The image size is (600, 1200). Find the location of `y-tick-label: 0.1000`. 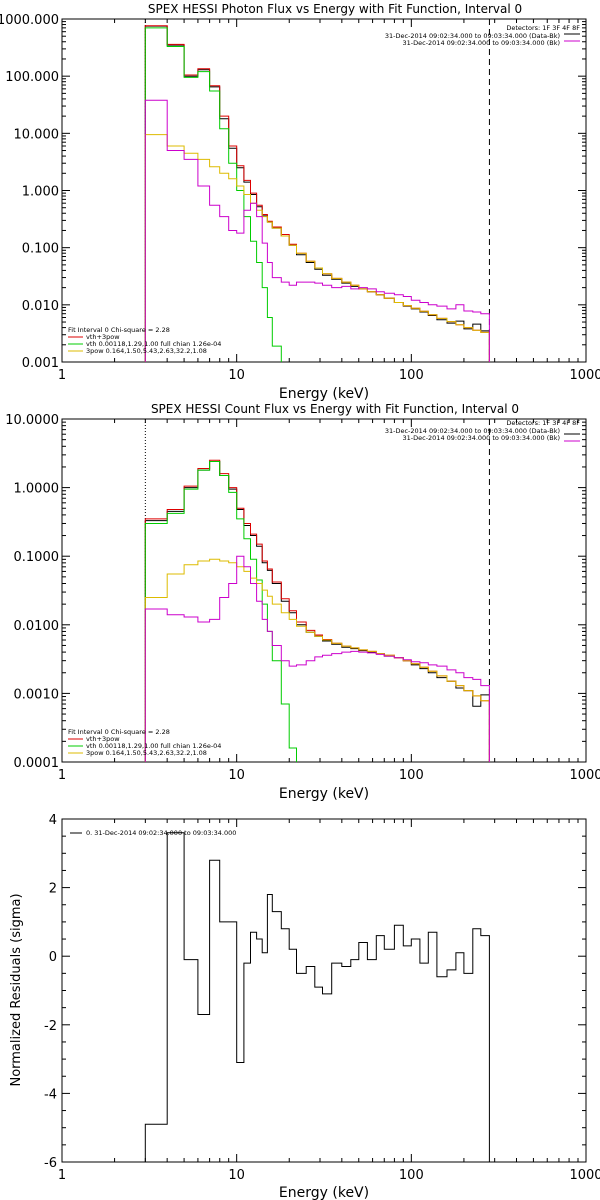

y-tick-label: 0.1000 is located at coordinates (37, 557).